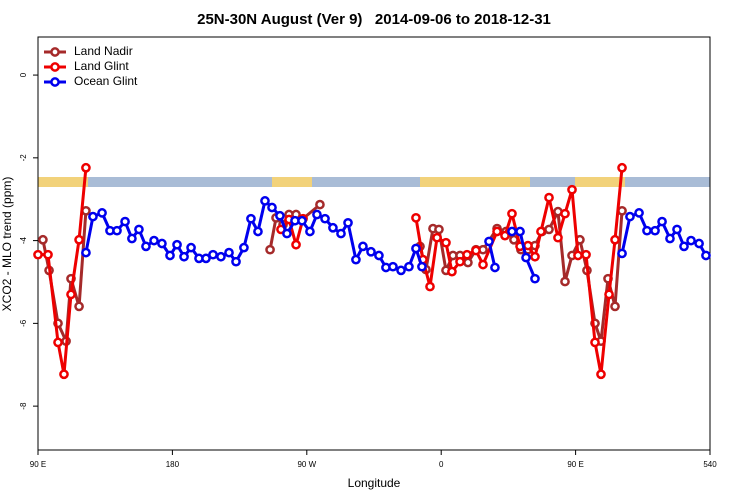  I want to click on legend-label: Land Nadir, so click(103, 51).